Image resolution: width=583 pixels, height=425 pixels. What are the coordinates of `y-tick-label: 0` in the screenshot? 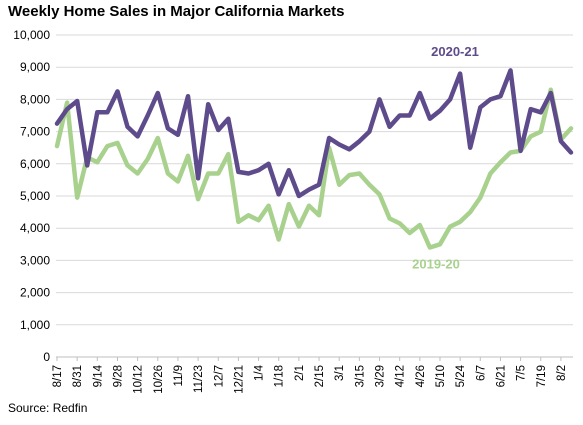 It's located at (46, 357).